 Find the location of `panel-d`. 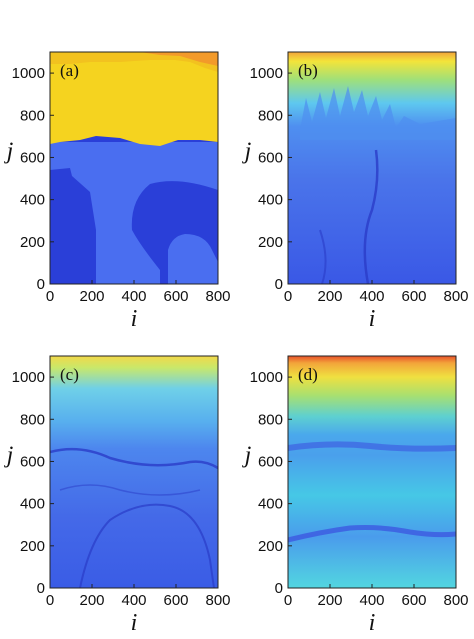

panel-d is located at coordinates (372, 472).